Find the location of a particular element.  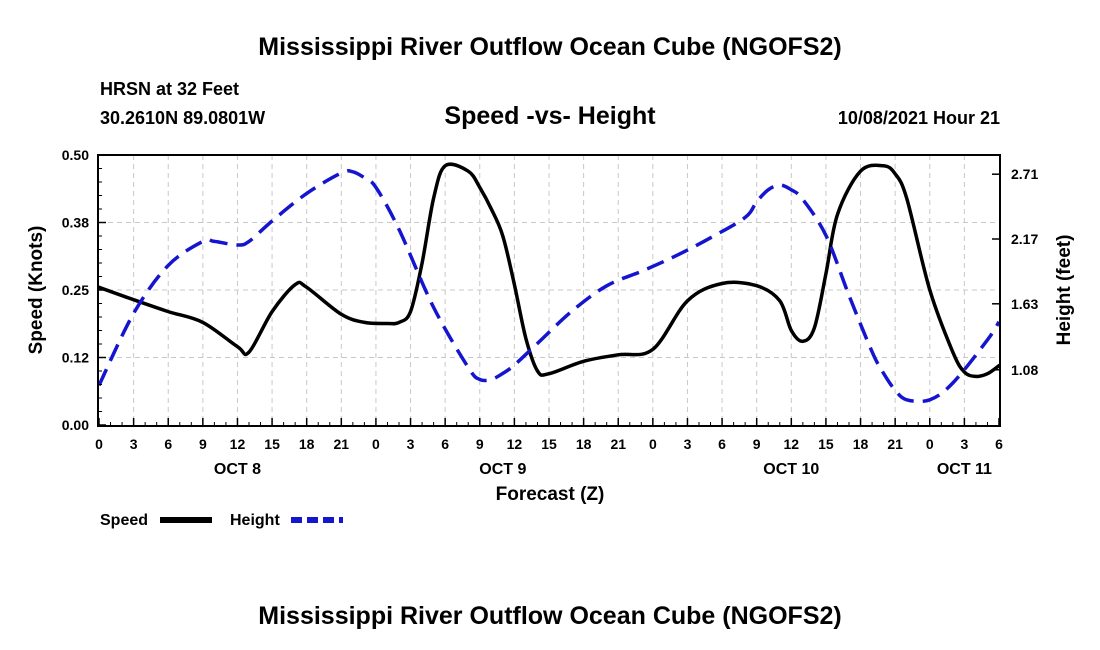

coordinates-label: 30.2610N 89.0801W is located at coordinates (182, 118).